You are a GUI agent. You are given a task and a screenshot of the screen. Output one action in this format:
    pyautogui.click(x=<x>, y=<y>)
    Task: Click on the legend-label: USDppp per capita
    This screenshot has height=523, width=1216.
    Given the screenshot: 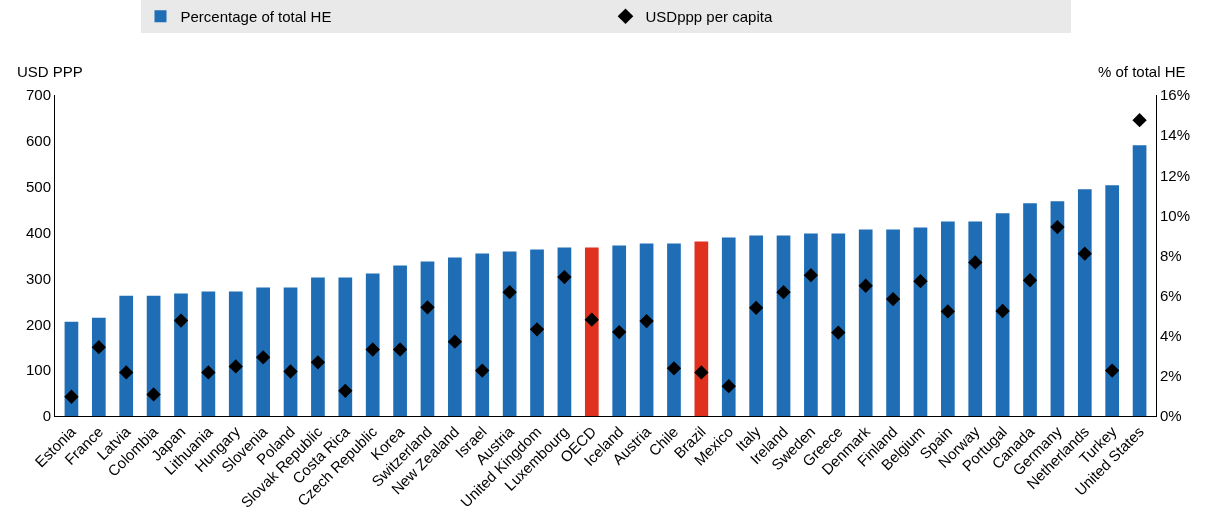 What is the action you would take?
    pyautogui.click(x=709, y=17)
    